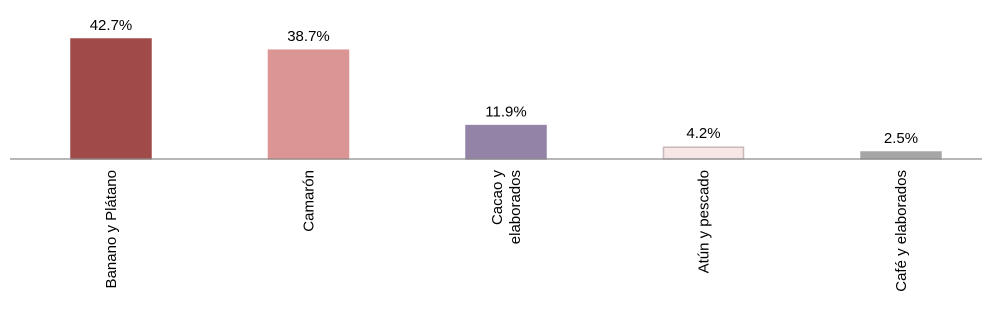 Image resolution: width=984 pixels, height=328 pixels. I want to click on x-tick-label-1: Banano y Plátano, so click(111, 229).